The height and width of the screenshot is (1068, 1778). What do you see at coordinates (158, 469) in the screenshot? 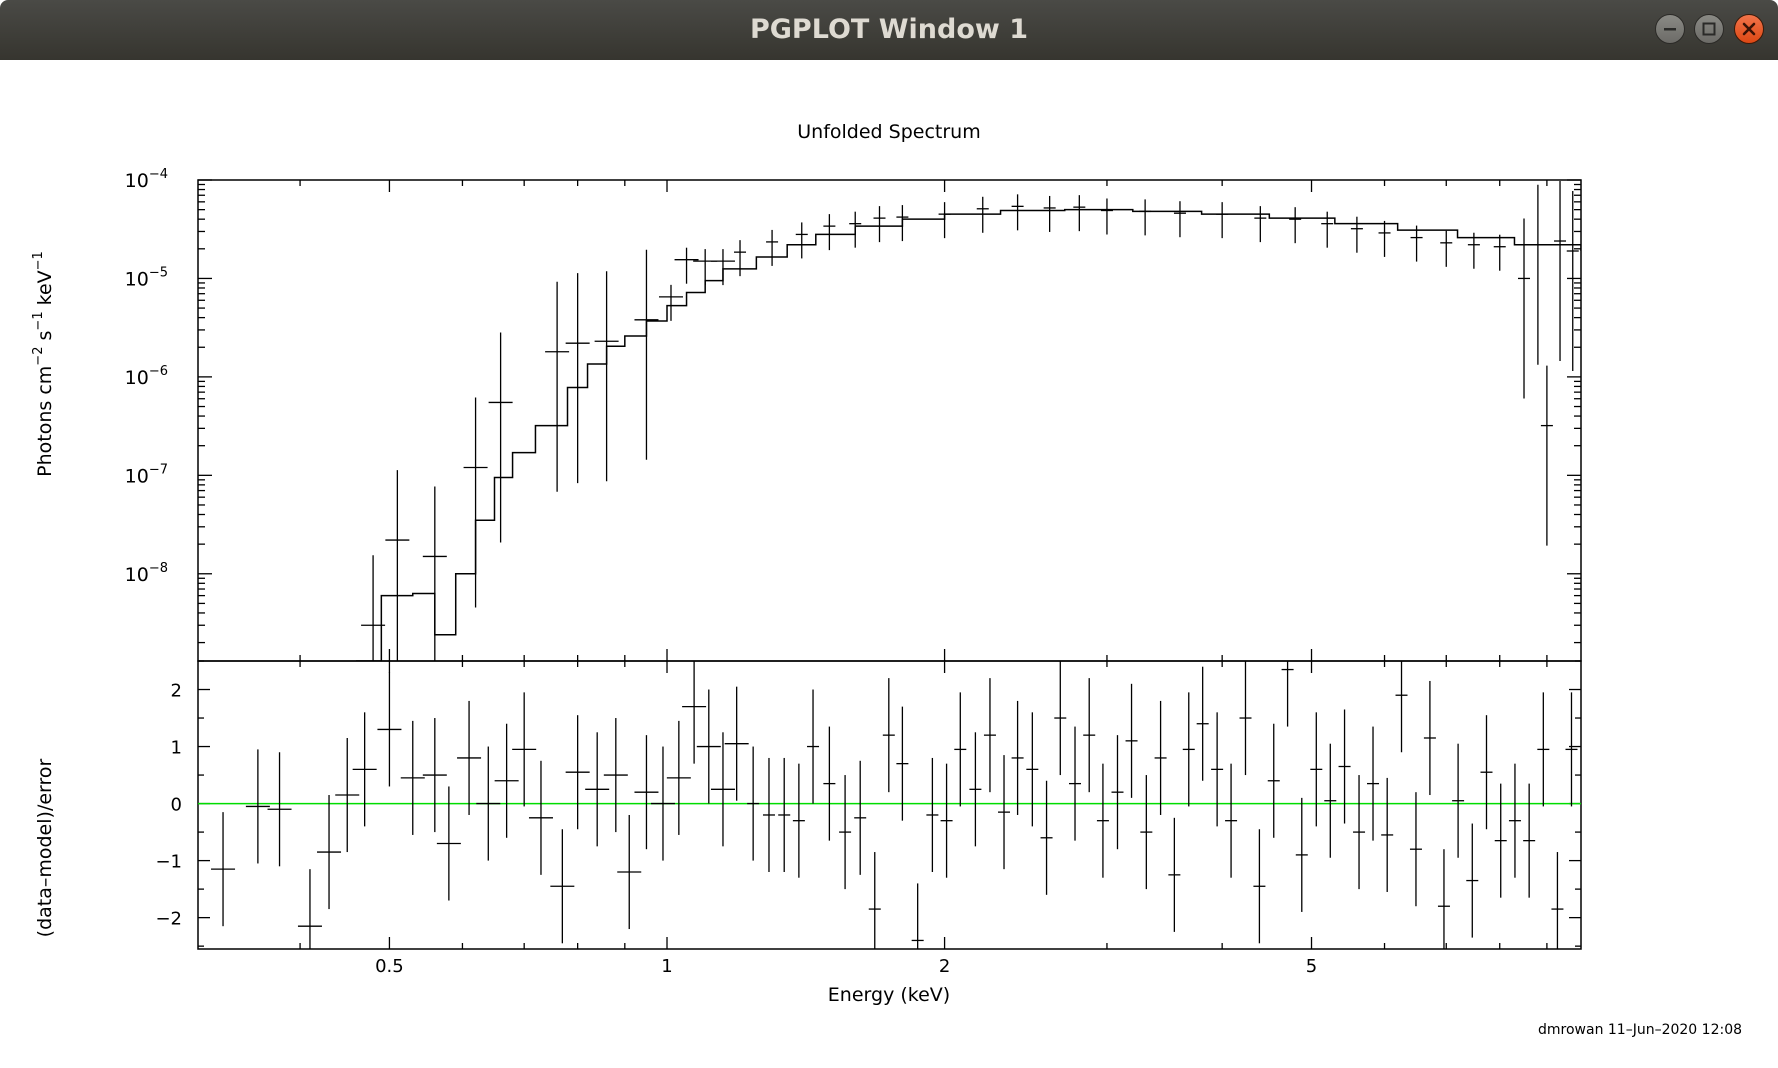
I see `y-tick-exponent: −7` at bounding box center [158, 469].